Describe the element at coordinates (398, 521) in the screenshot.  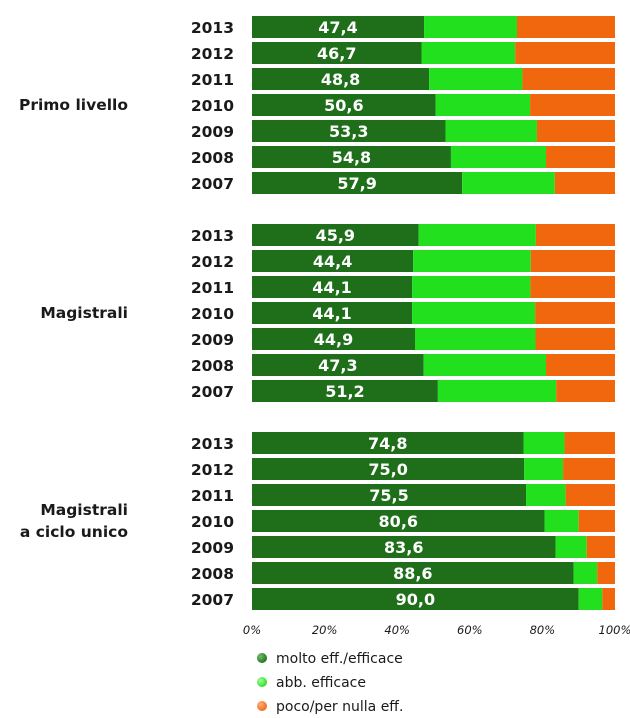
I see `data-label: 80,6` at that location.